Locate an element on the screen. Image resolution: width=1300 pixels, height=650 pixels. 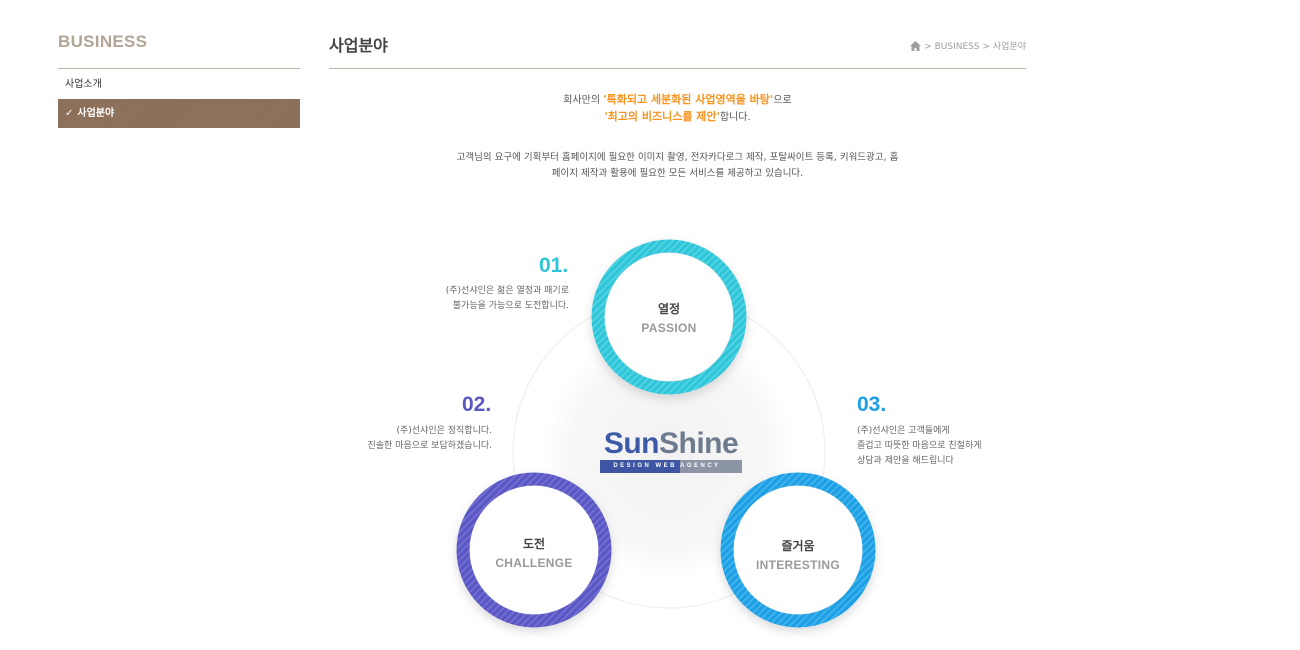
sidebar-item-business-area: ✓ 사업분야 is located at coordinates (179, 113).